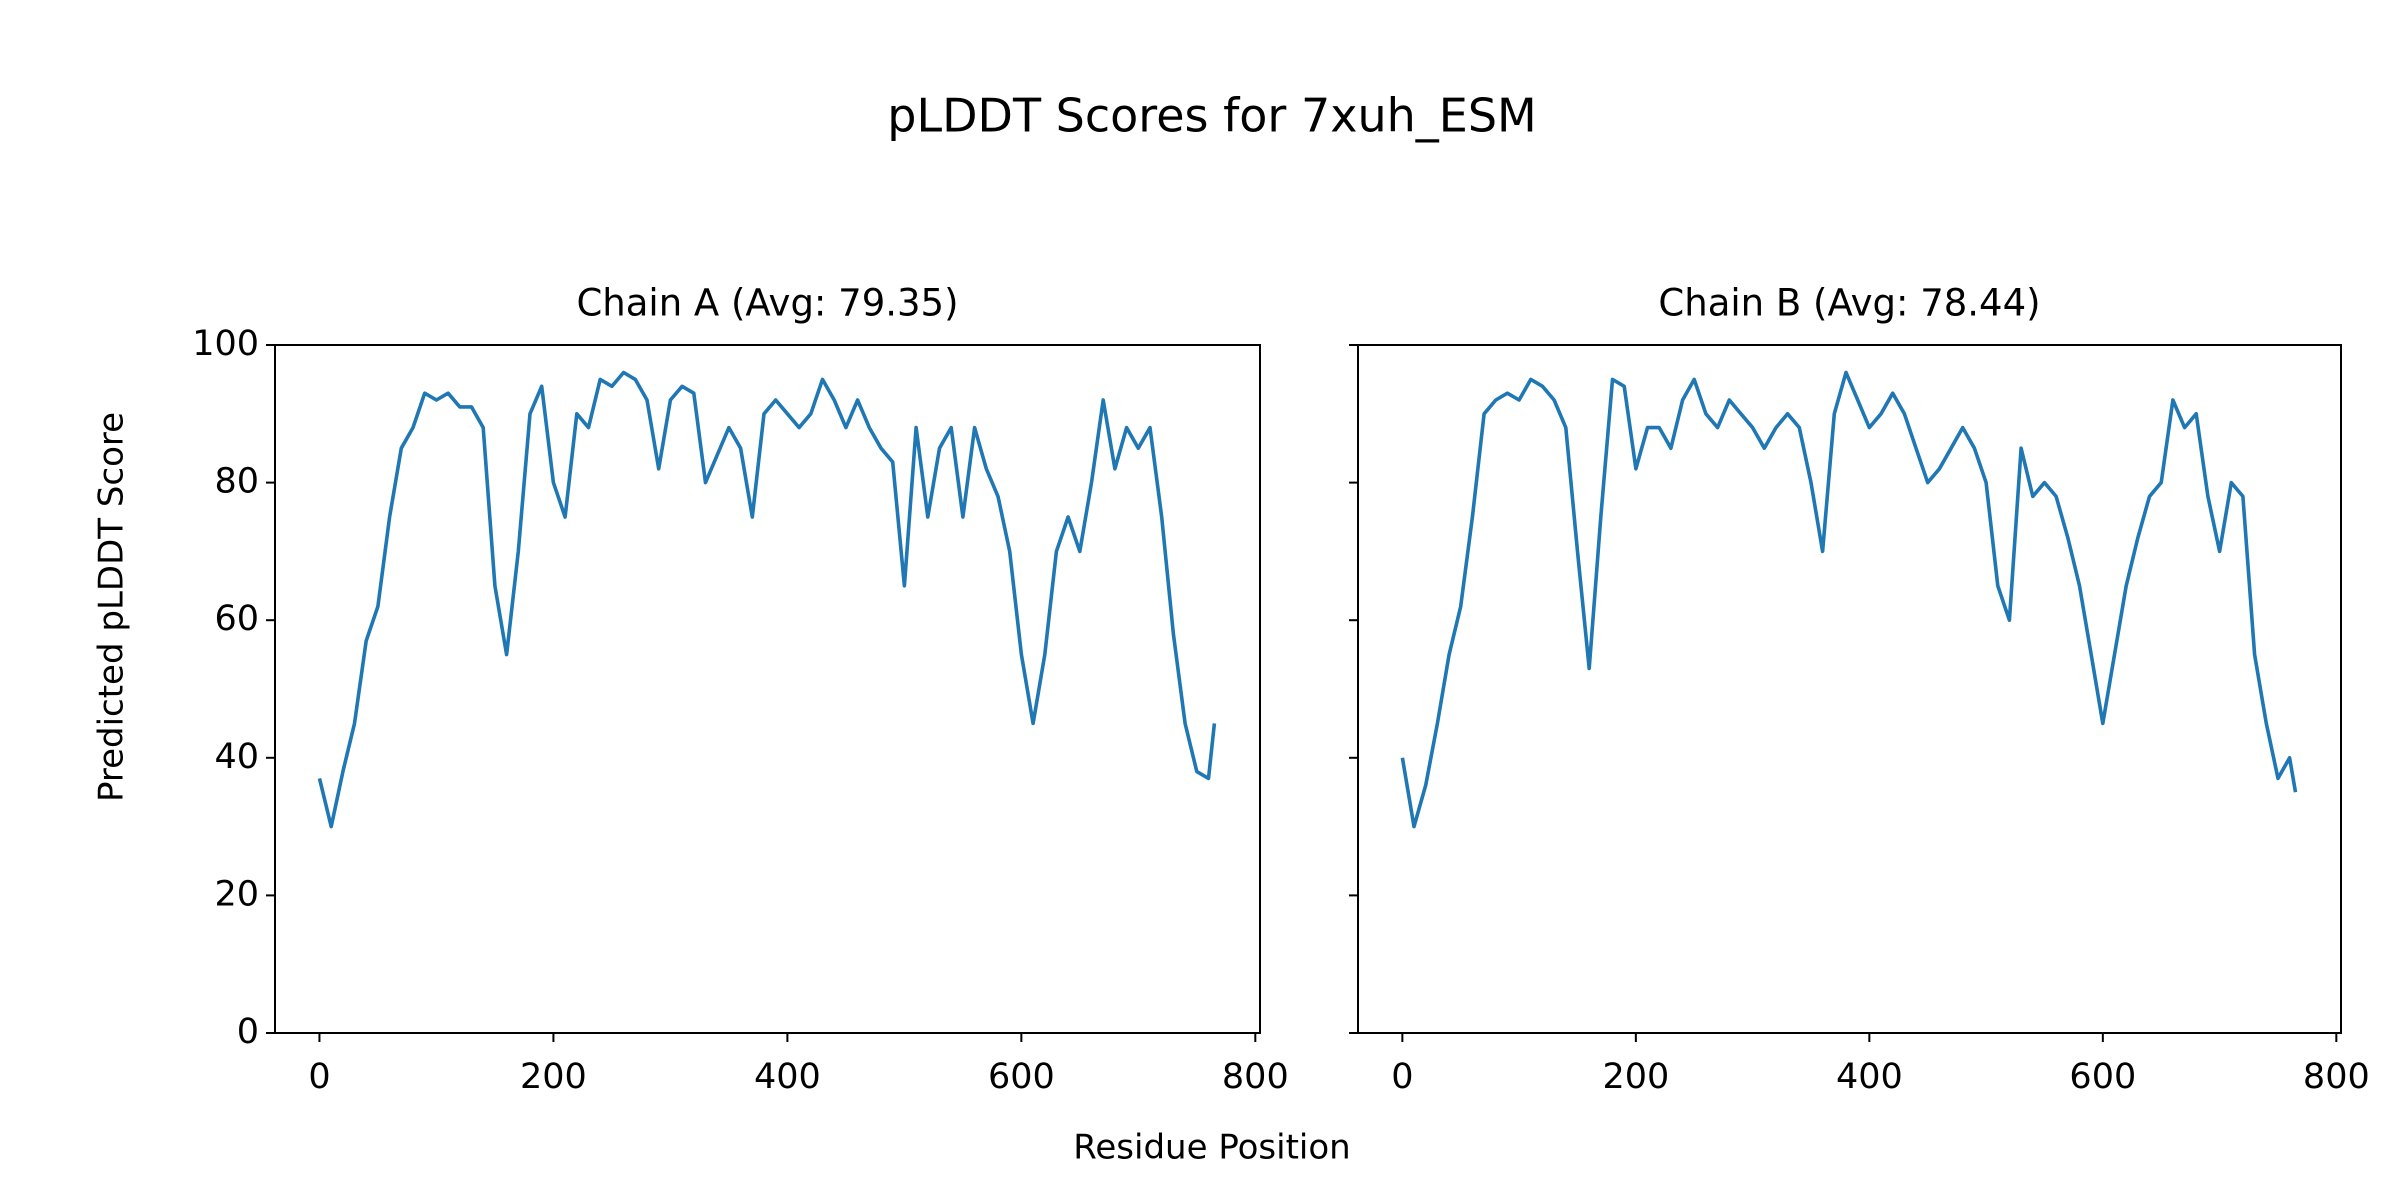 Image resolution: width=2400 pixels, height=1204 pixels. What do you see at coordinates (1211, 116) in the screenshot?
I see `chart-title: pLDDT Scores for 7xuh_ESM` at bounding box center [1211, 116].